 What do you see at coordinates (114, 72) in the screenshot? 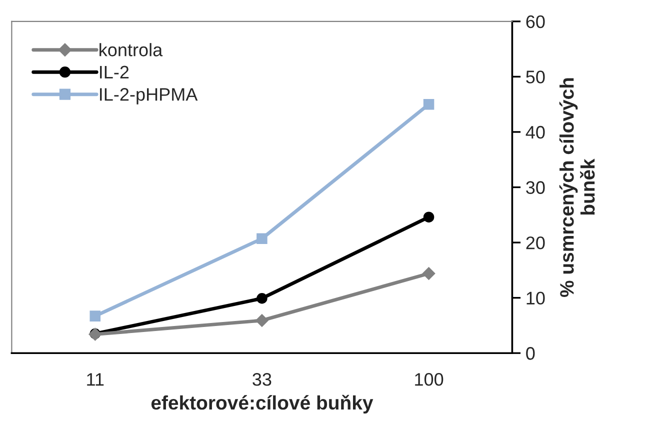
I see `legend-label: IL-2` at bounding box center [114, 72].